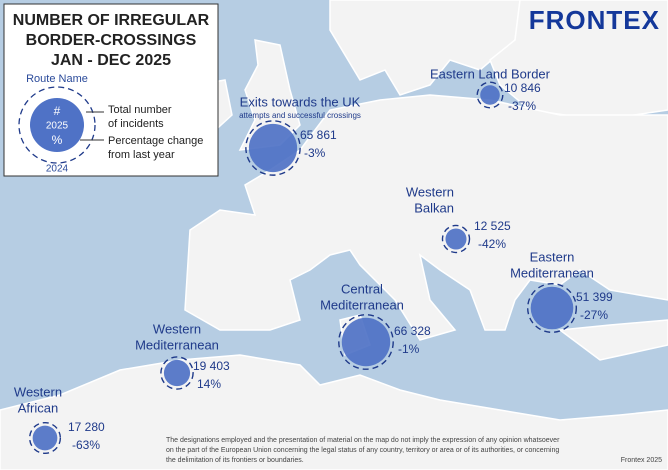  What do you see at coordinates (315, 153) in the screenshot?
I see `route-change: -3%` at bounding box center [315, 153].